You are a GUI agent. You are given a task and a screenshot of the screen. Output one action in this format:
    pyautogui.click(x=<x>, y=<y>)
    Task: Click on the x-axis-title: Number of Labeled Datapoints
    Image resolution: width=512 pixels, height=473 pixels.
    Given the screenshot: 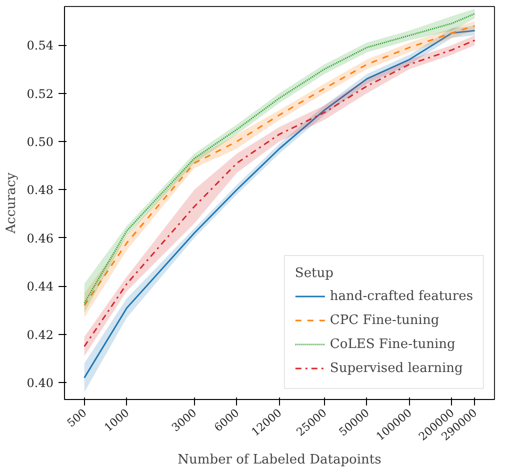 What is the action you would take?
    pyautogui.click(x=280, y=460)
    